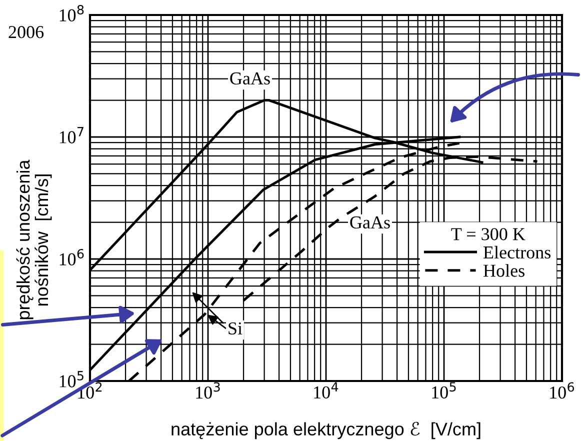  What do you see at coordinates (517, 252) in the screenshot?
I see `legend-label: Electrons` at bounding box center [517, 252].